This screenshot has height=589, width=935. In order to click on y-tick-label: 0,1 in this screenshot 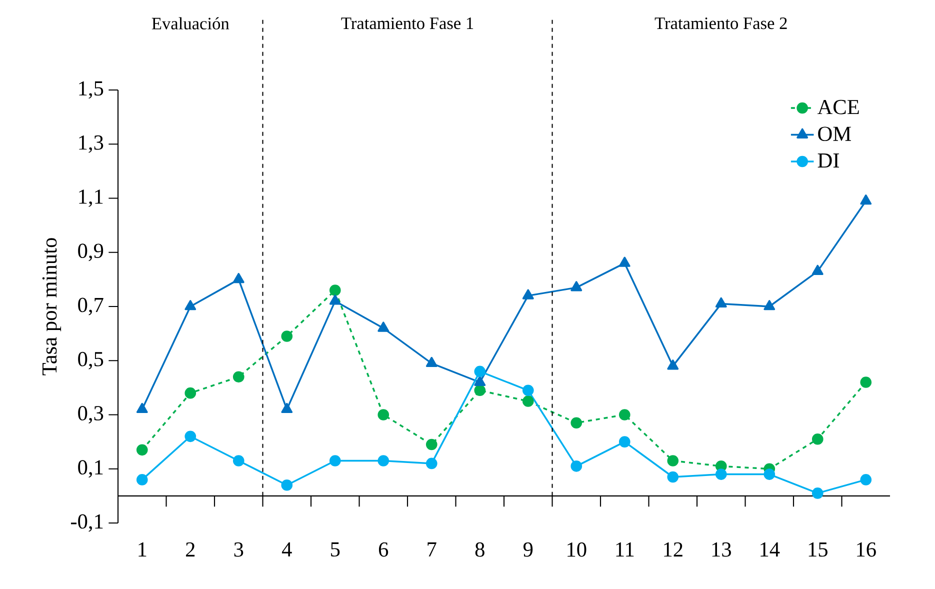, I will do `click(90, 469)`.